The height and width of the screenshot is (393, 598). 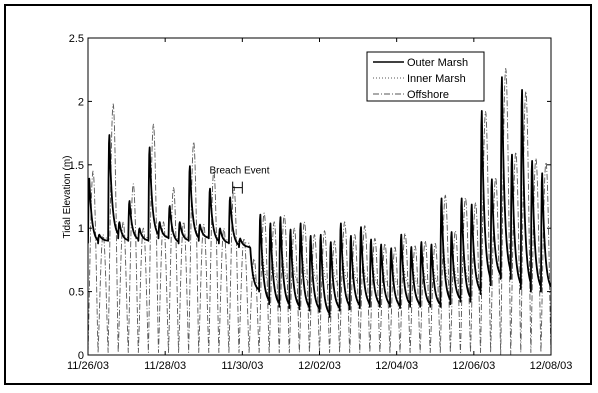 What do you see at coordinates (76, 39) in the screenshot?
I see `y-tick-label: 2.5` at bounding box center [76, 39].